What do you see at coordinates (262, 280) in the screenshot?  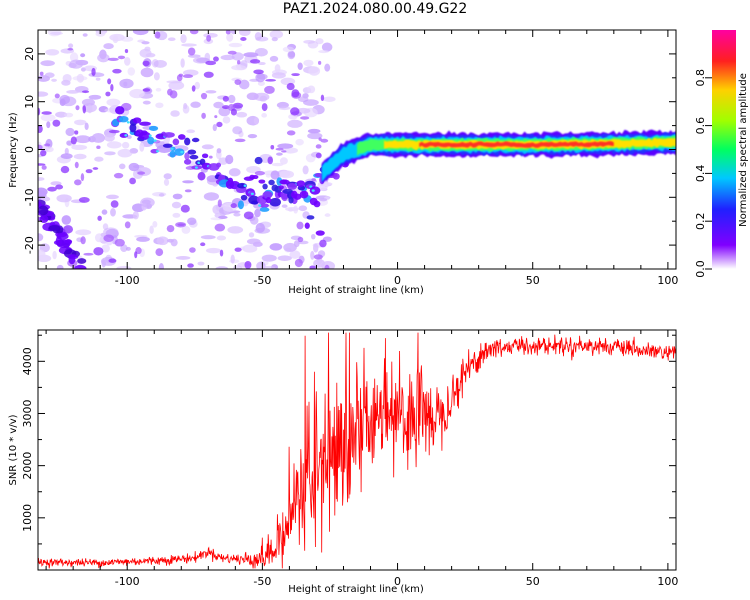 I see `x-tick-label: -50` at bounding box center [262, 280].